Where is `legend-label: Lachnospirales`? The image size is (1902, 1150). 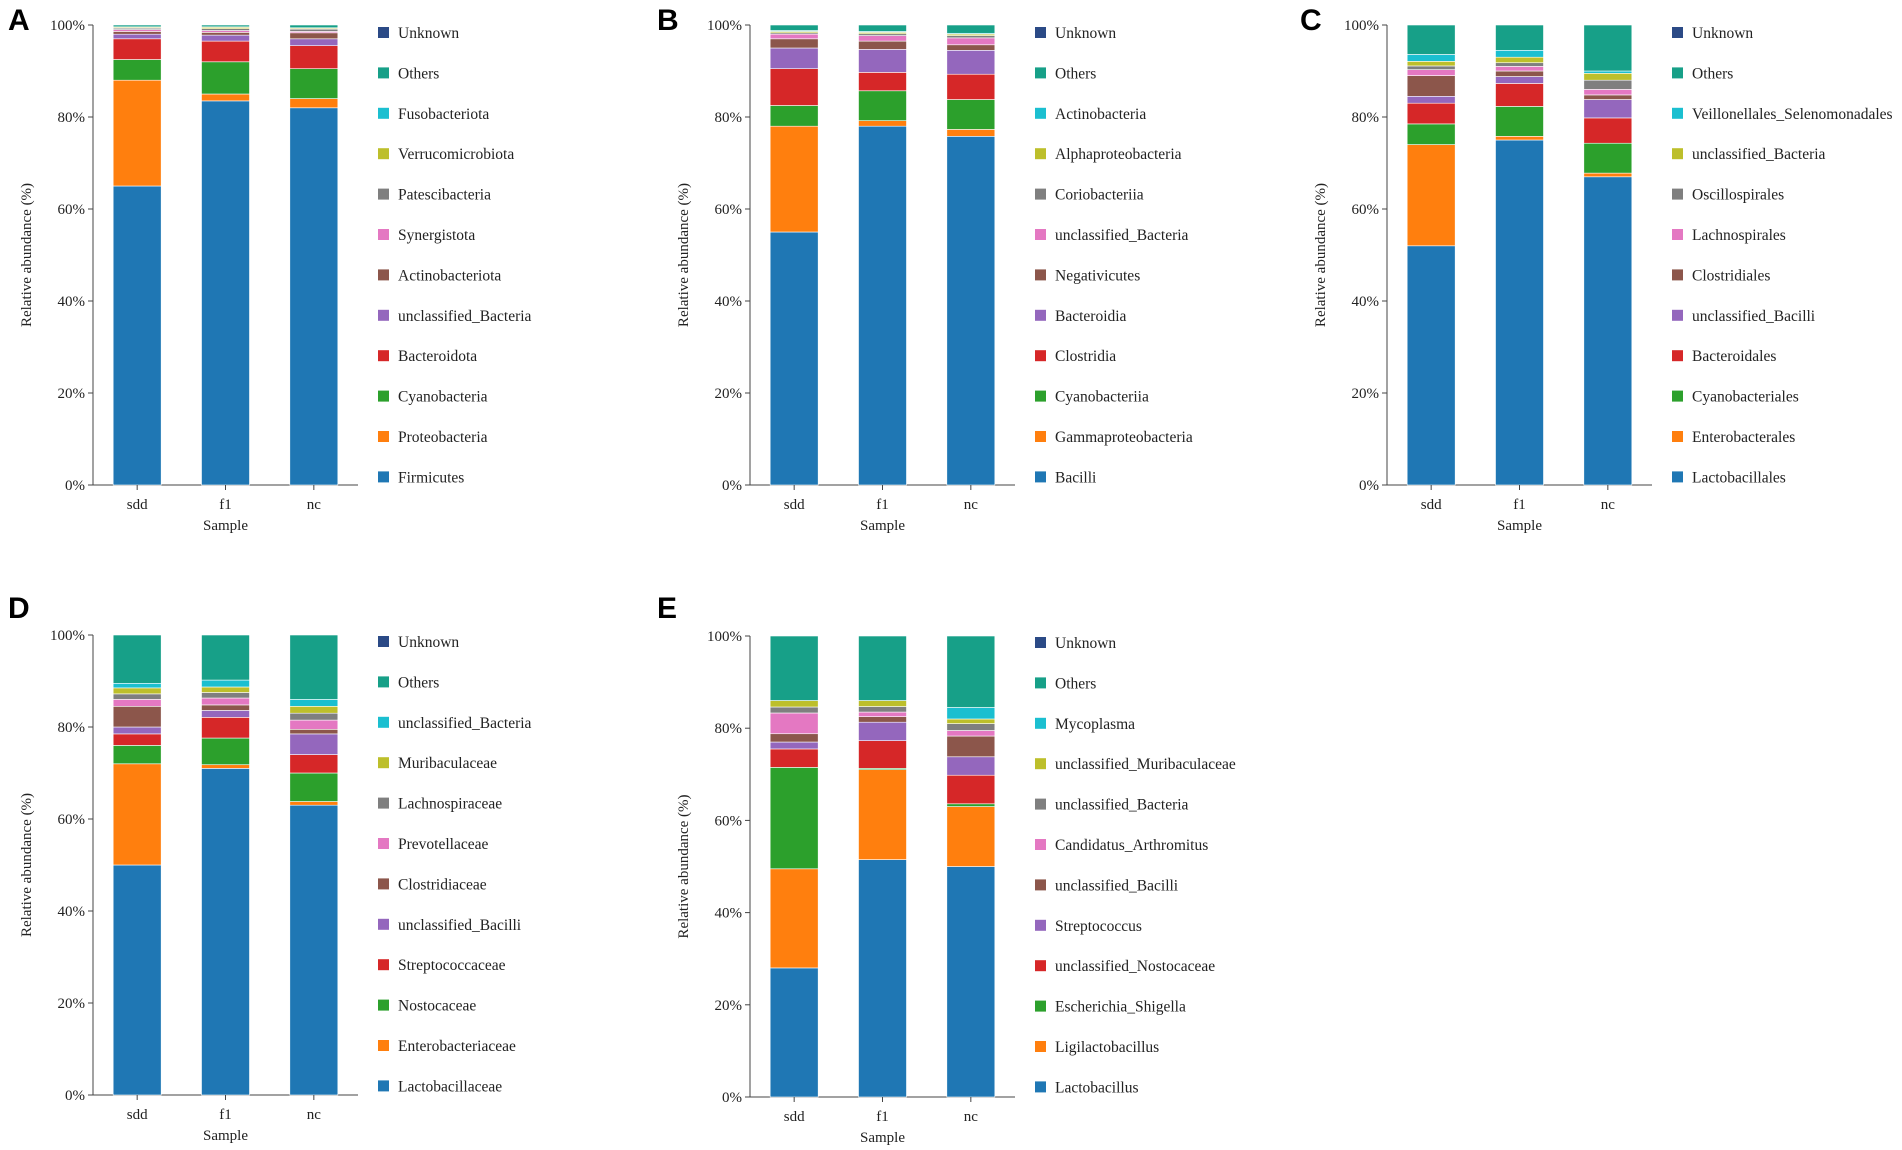
legend-label: Lachnospirales is located at coordinates (1739, 235).